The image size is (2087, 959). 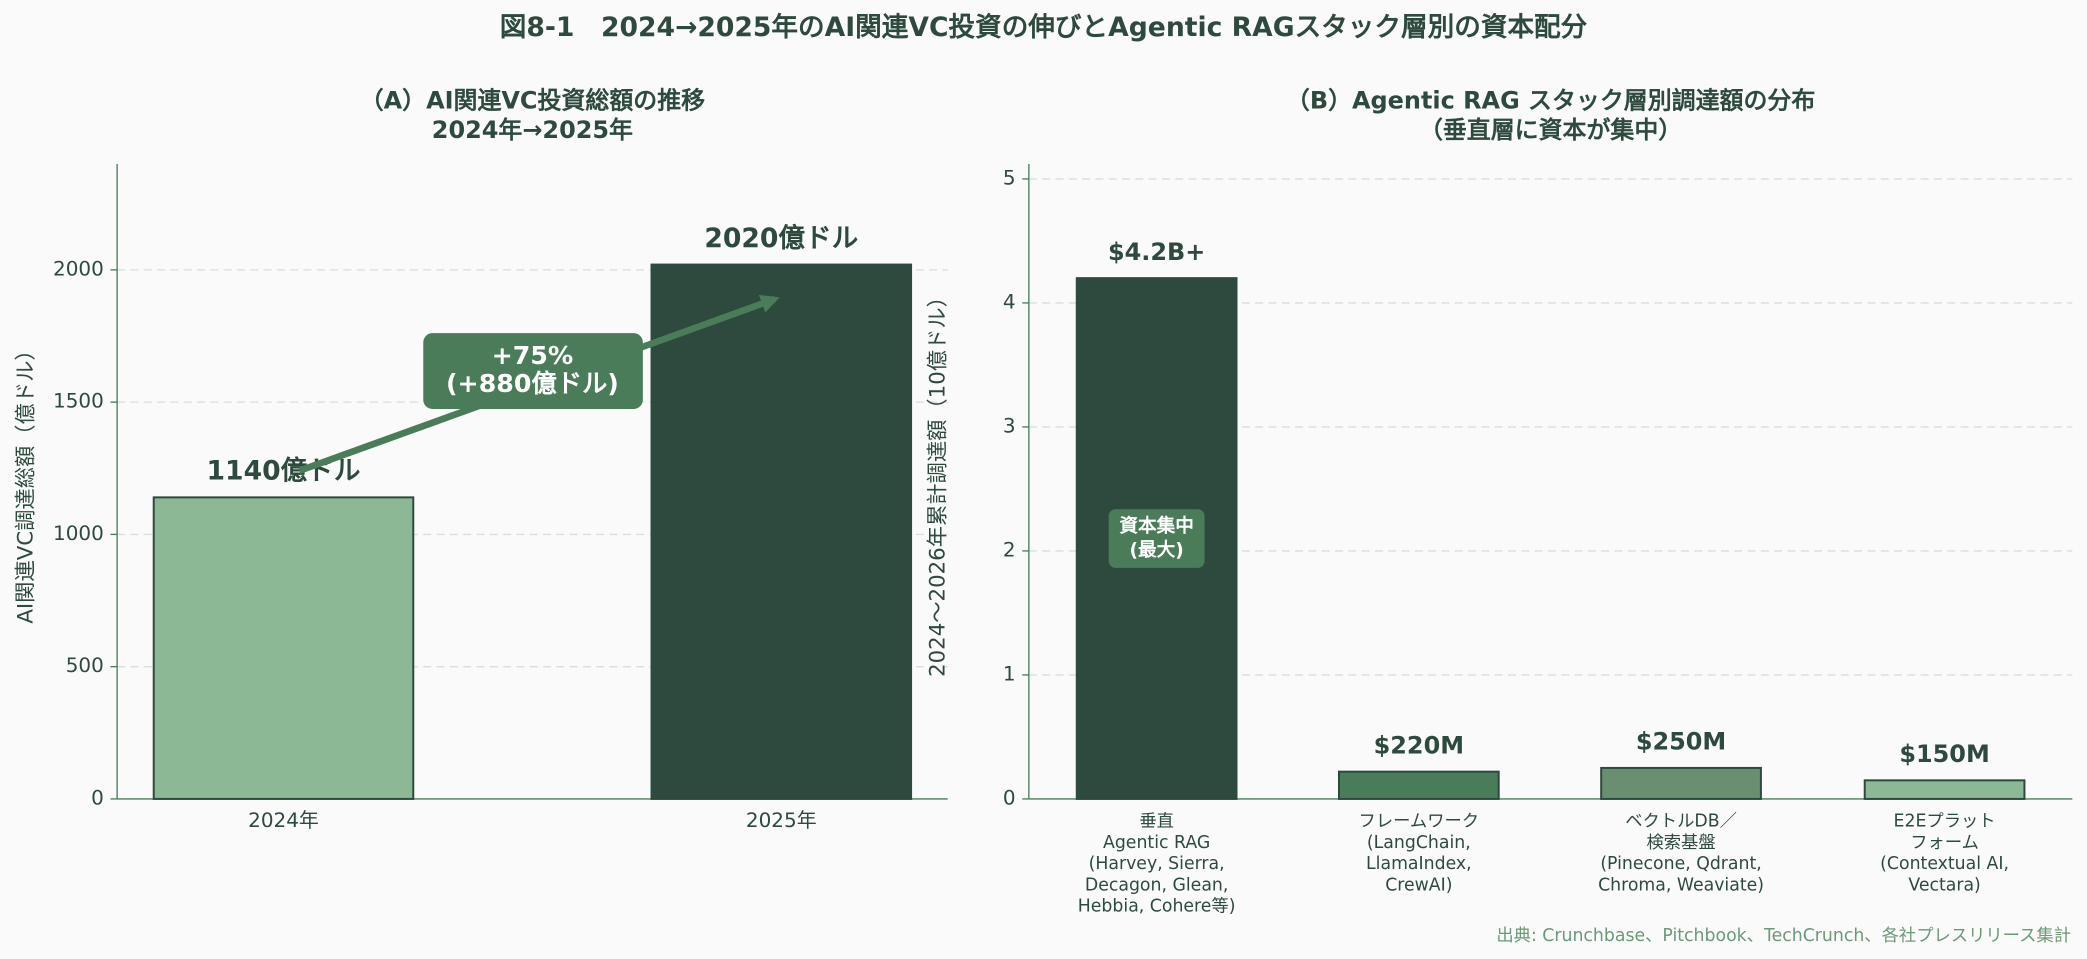 What do you see at coordinates (1157, 885) in the screenshot?
I see `x-tick-label: Decagon, Glean,` at bounding box center [1157, 885].